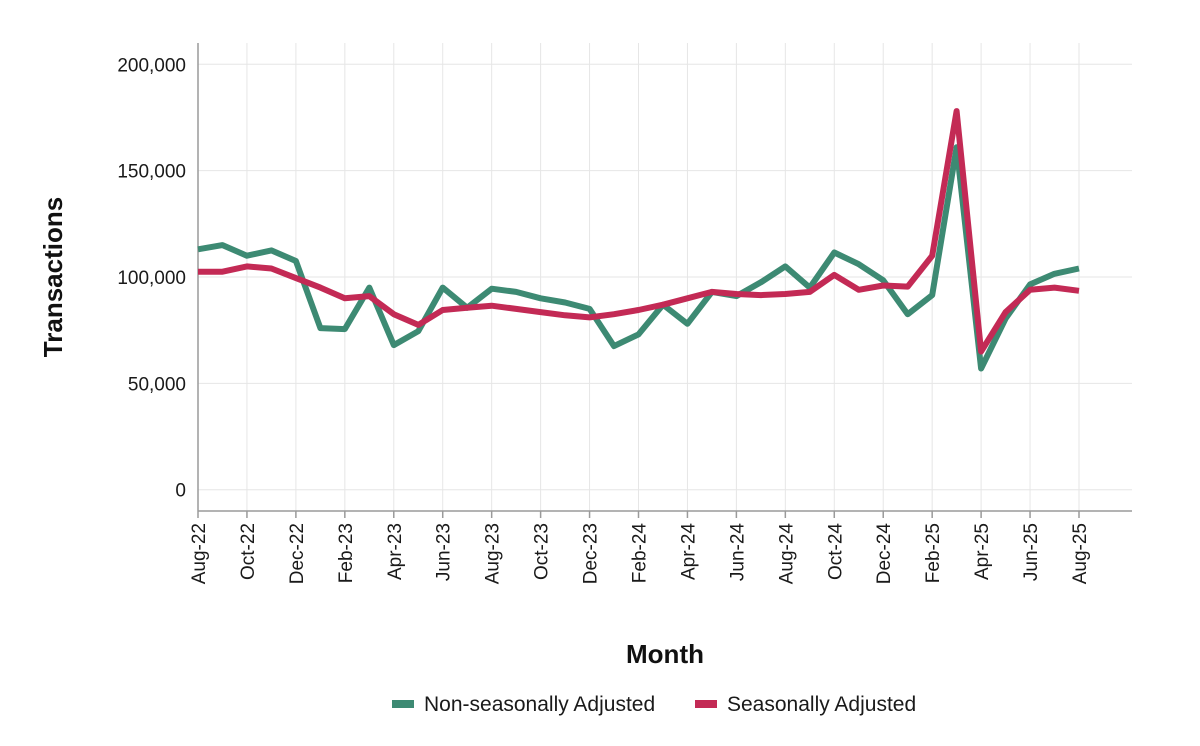 The width and height of the screenshot is (1200, 746). I want to click on y-tick-label: 100,000, so click(151, 278).